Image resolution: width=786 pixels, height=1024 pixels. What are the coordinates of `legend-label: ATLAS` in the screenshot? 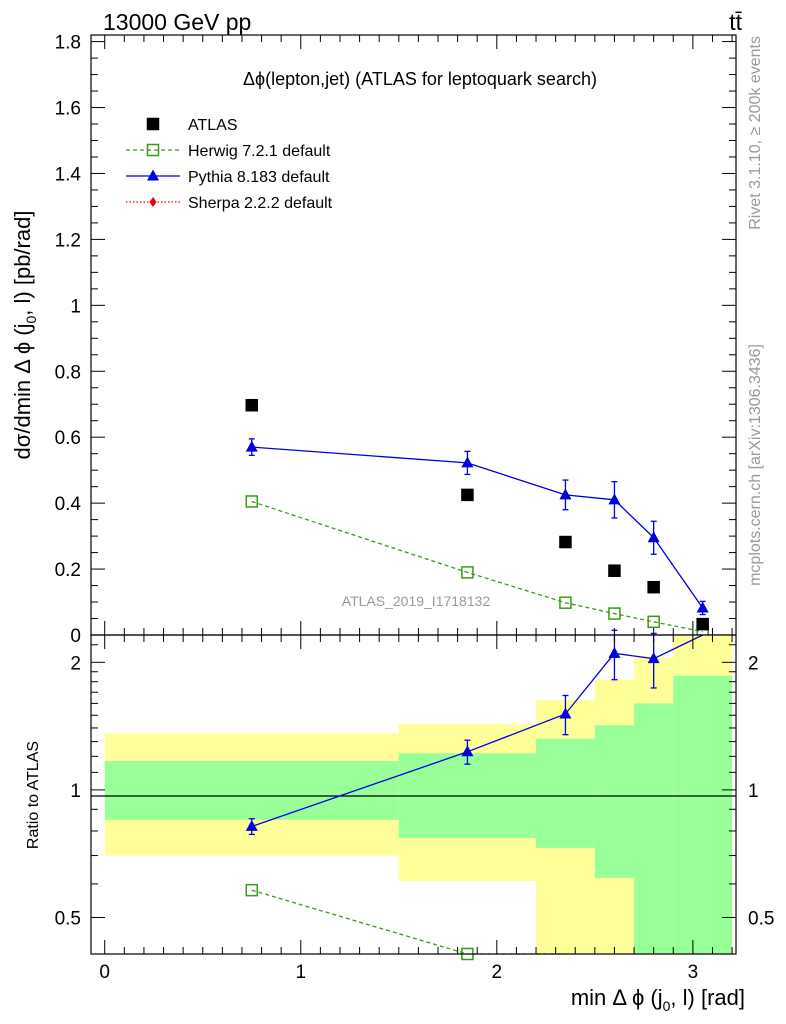 It's located at (213, 125).